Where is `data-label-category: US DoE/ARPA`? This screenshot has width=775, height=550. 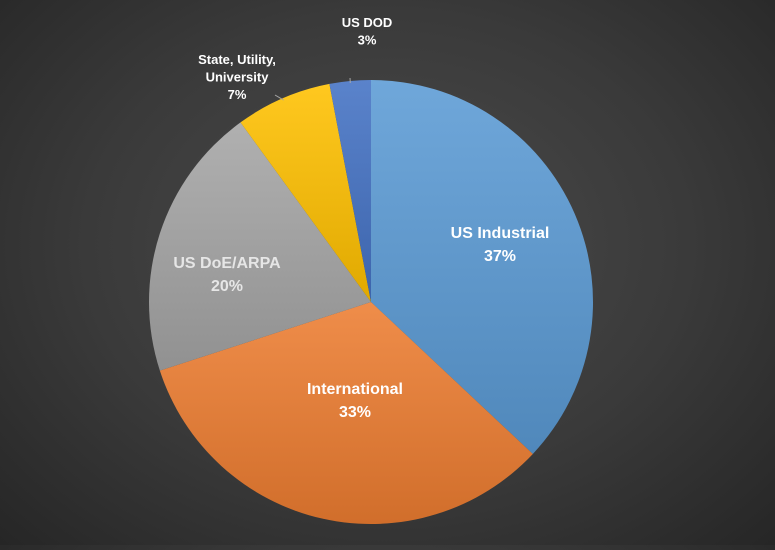
data-label-category: US DoE/ARPA is located at coordinates (227, 263).